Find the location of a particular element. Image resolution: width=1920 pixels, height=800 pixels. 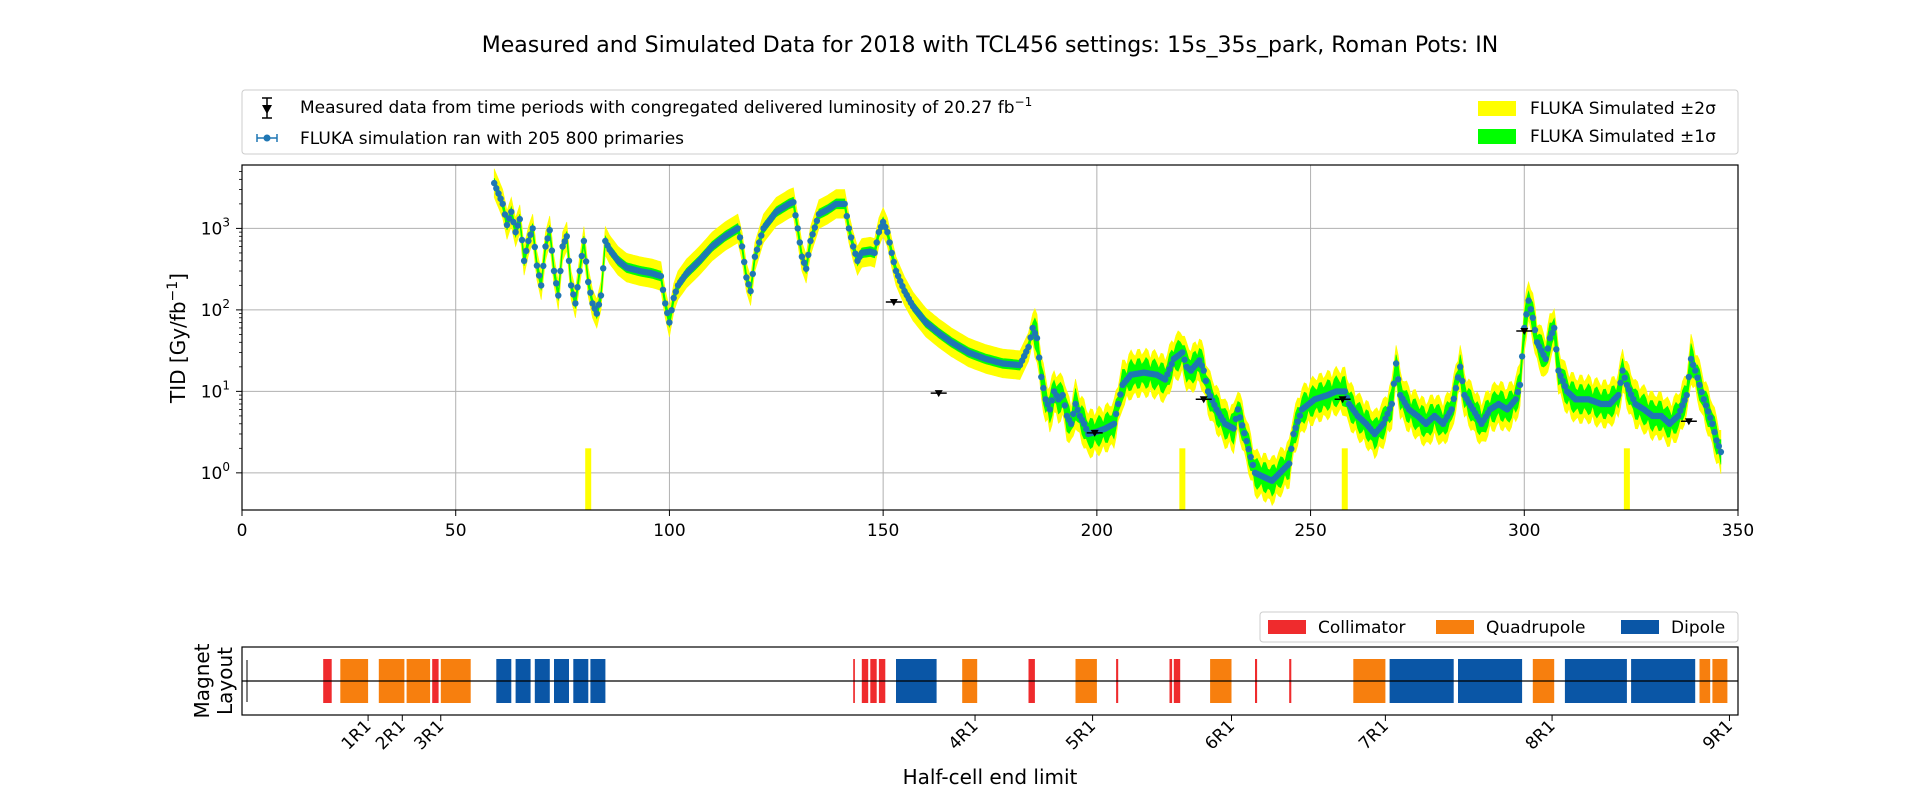

layout-x-tick-label: 6R1 is located at coordinates (1220, 735).